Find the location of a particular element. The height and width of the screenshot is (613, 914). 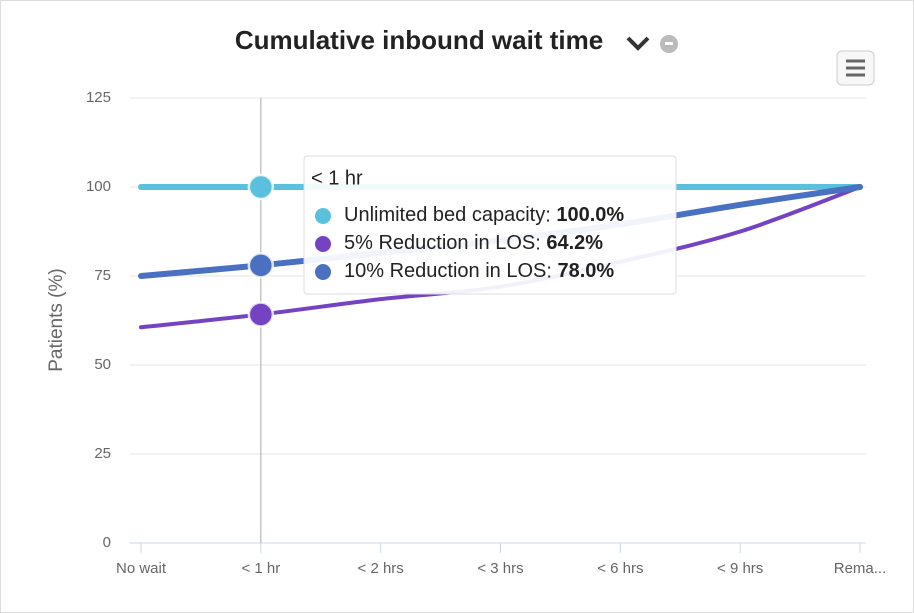

menu-button is located at coordinates (855, 68).